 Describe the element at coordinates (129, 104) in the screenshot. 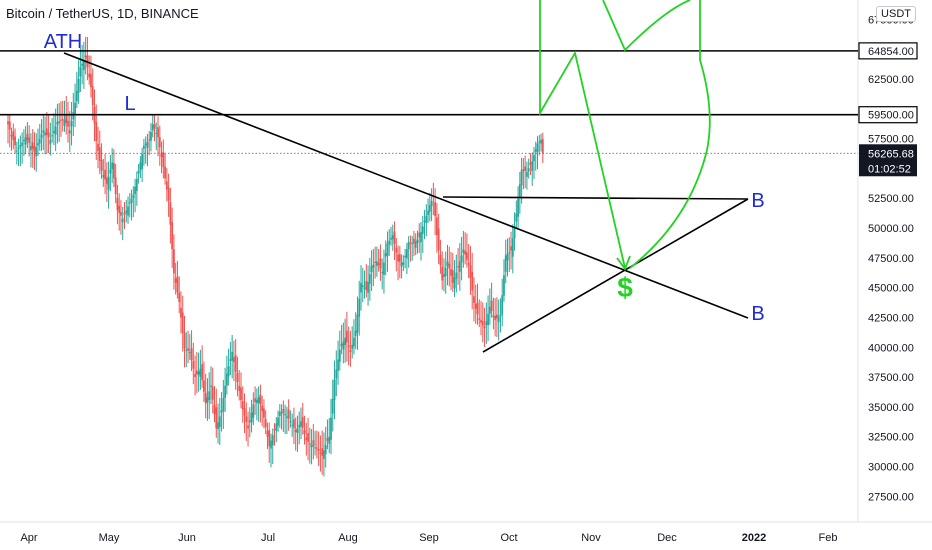

I see `annotation-label: L` at that location.